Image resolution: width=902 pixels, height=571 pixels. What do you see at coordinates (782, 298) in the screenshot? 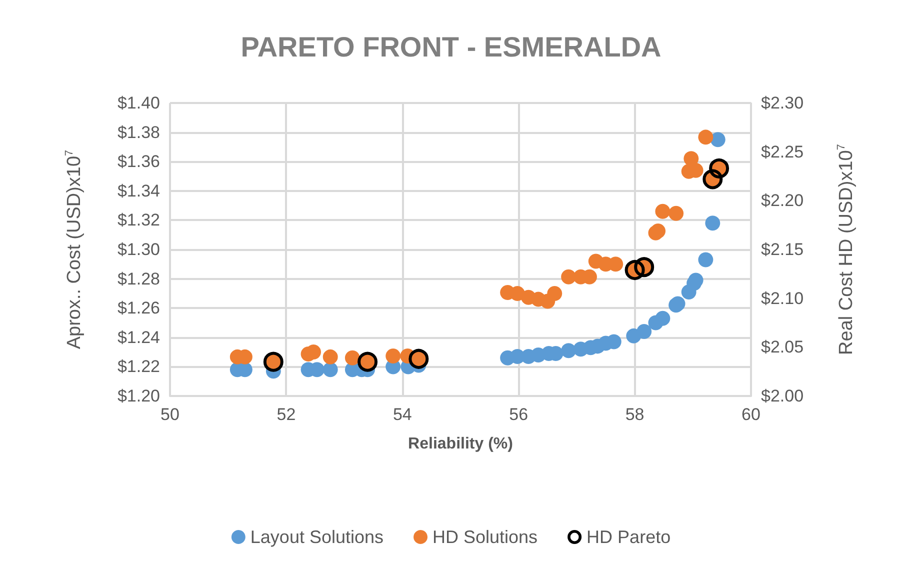
I see `y2-tick-label: $2.10` at bounding box center [782, 298].